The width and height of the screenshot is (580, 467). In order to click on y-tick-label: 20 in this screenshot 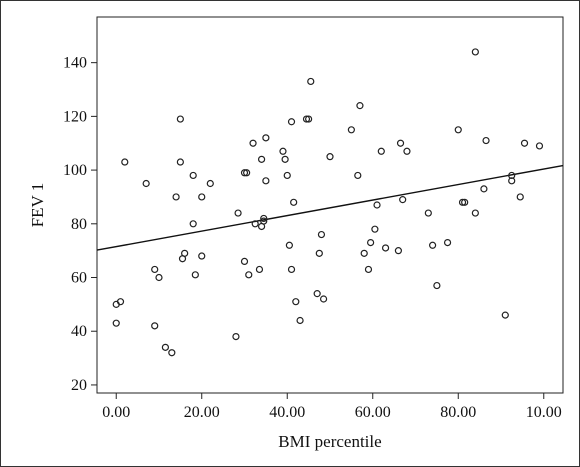, I will do `click(79, 385)`.